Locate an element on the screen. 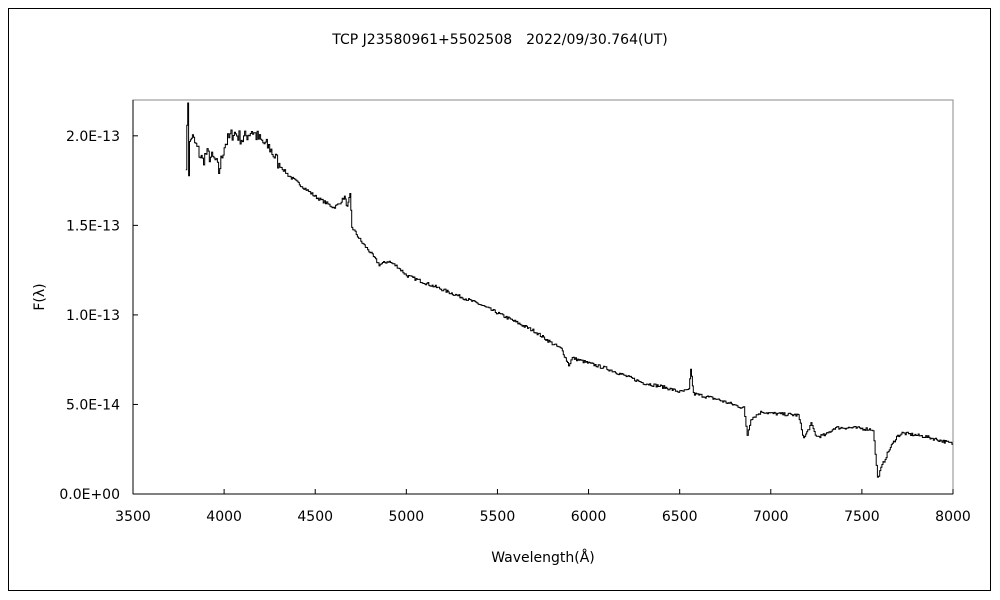 This screenshot has height=600, width=1000. x-tick-label: 3500 is located at coordinates (133, 517).